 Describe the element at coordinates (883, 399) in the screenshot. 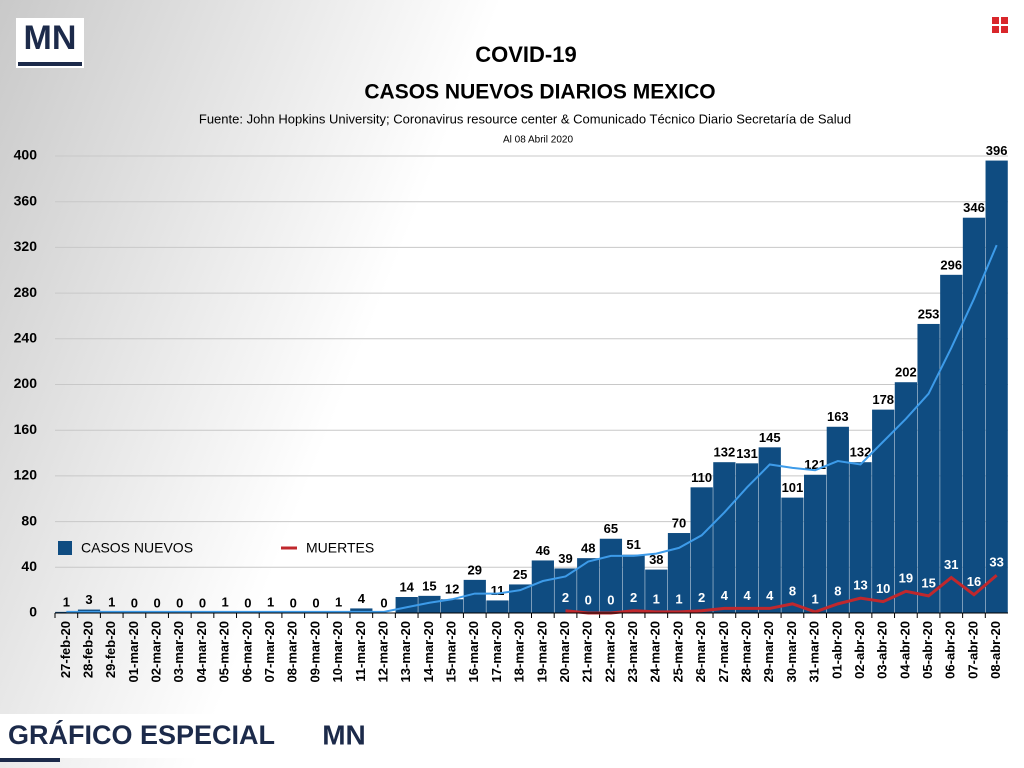

I see `data-label: 178` at that location.